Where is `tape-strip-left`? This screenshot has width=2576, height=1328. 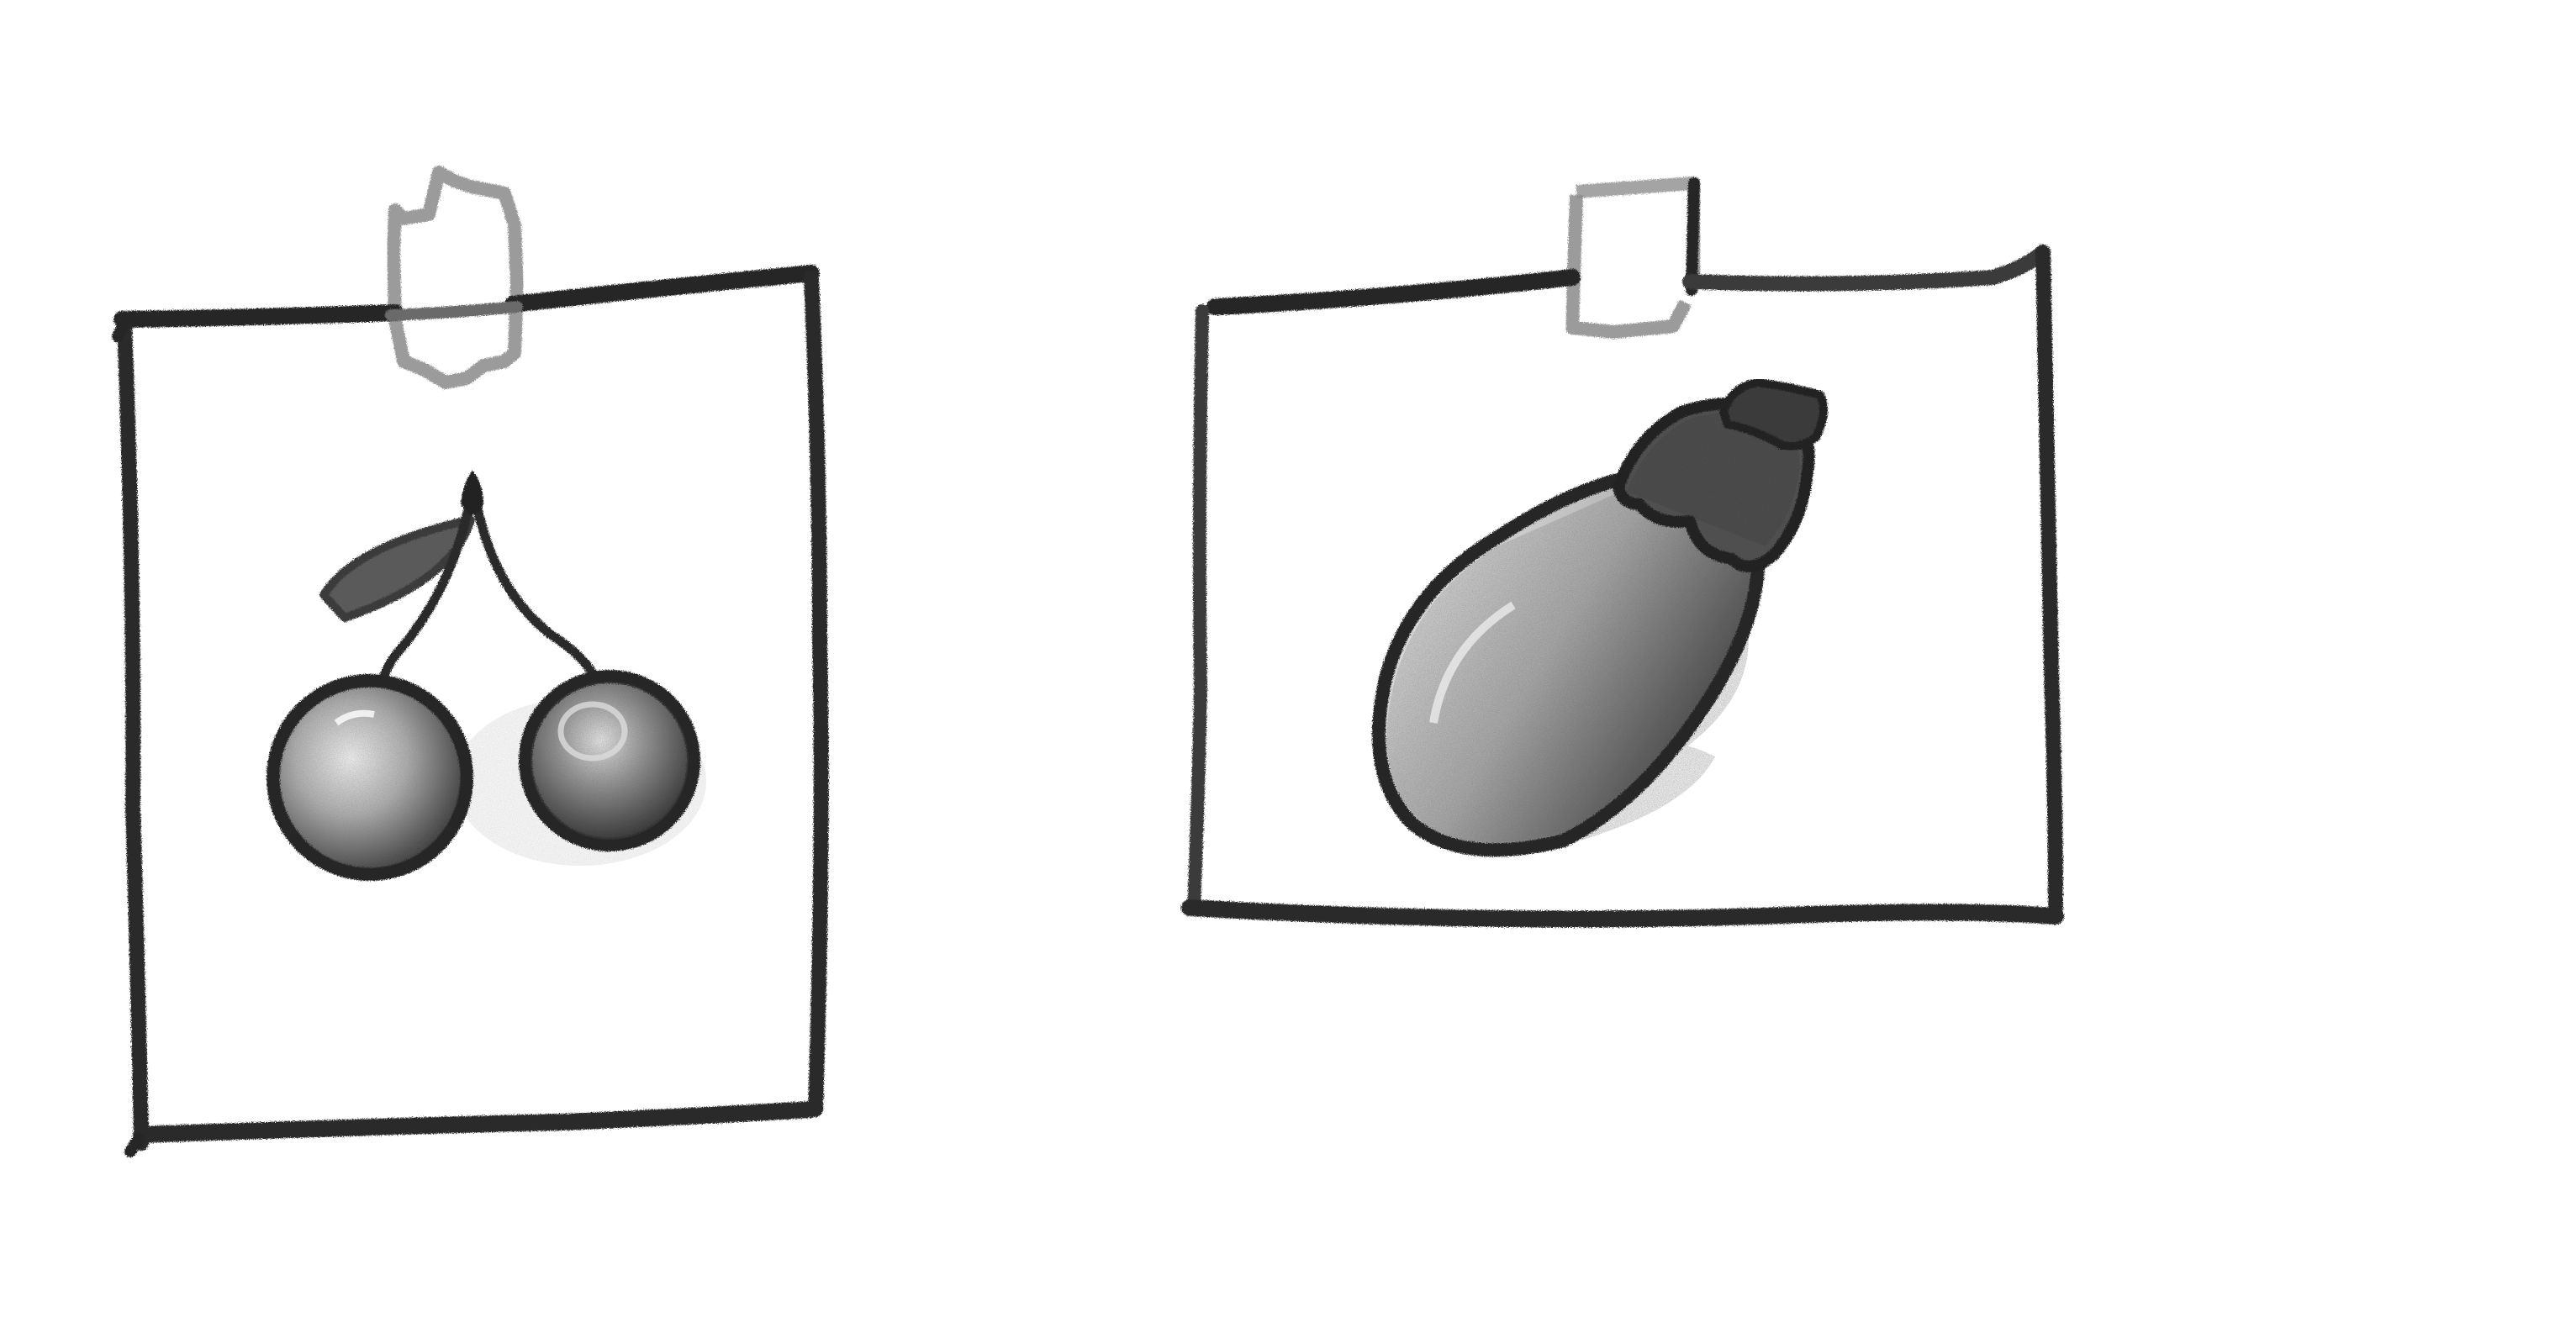
tape-strip-left is located at coordinates (456, 277).